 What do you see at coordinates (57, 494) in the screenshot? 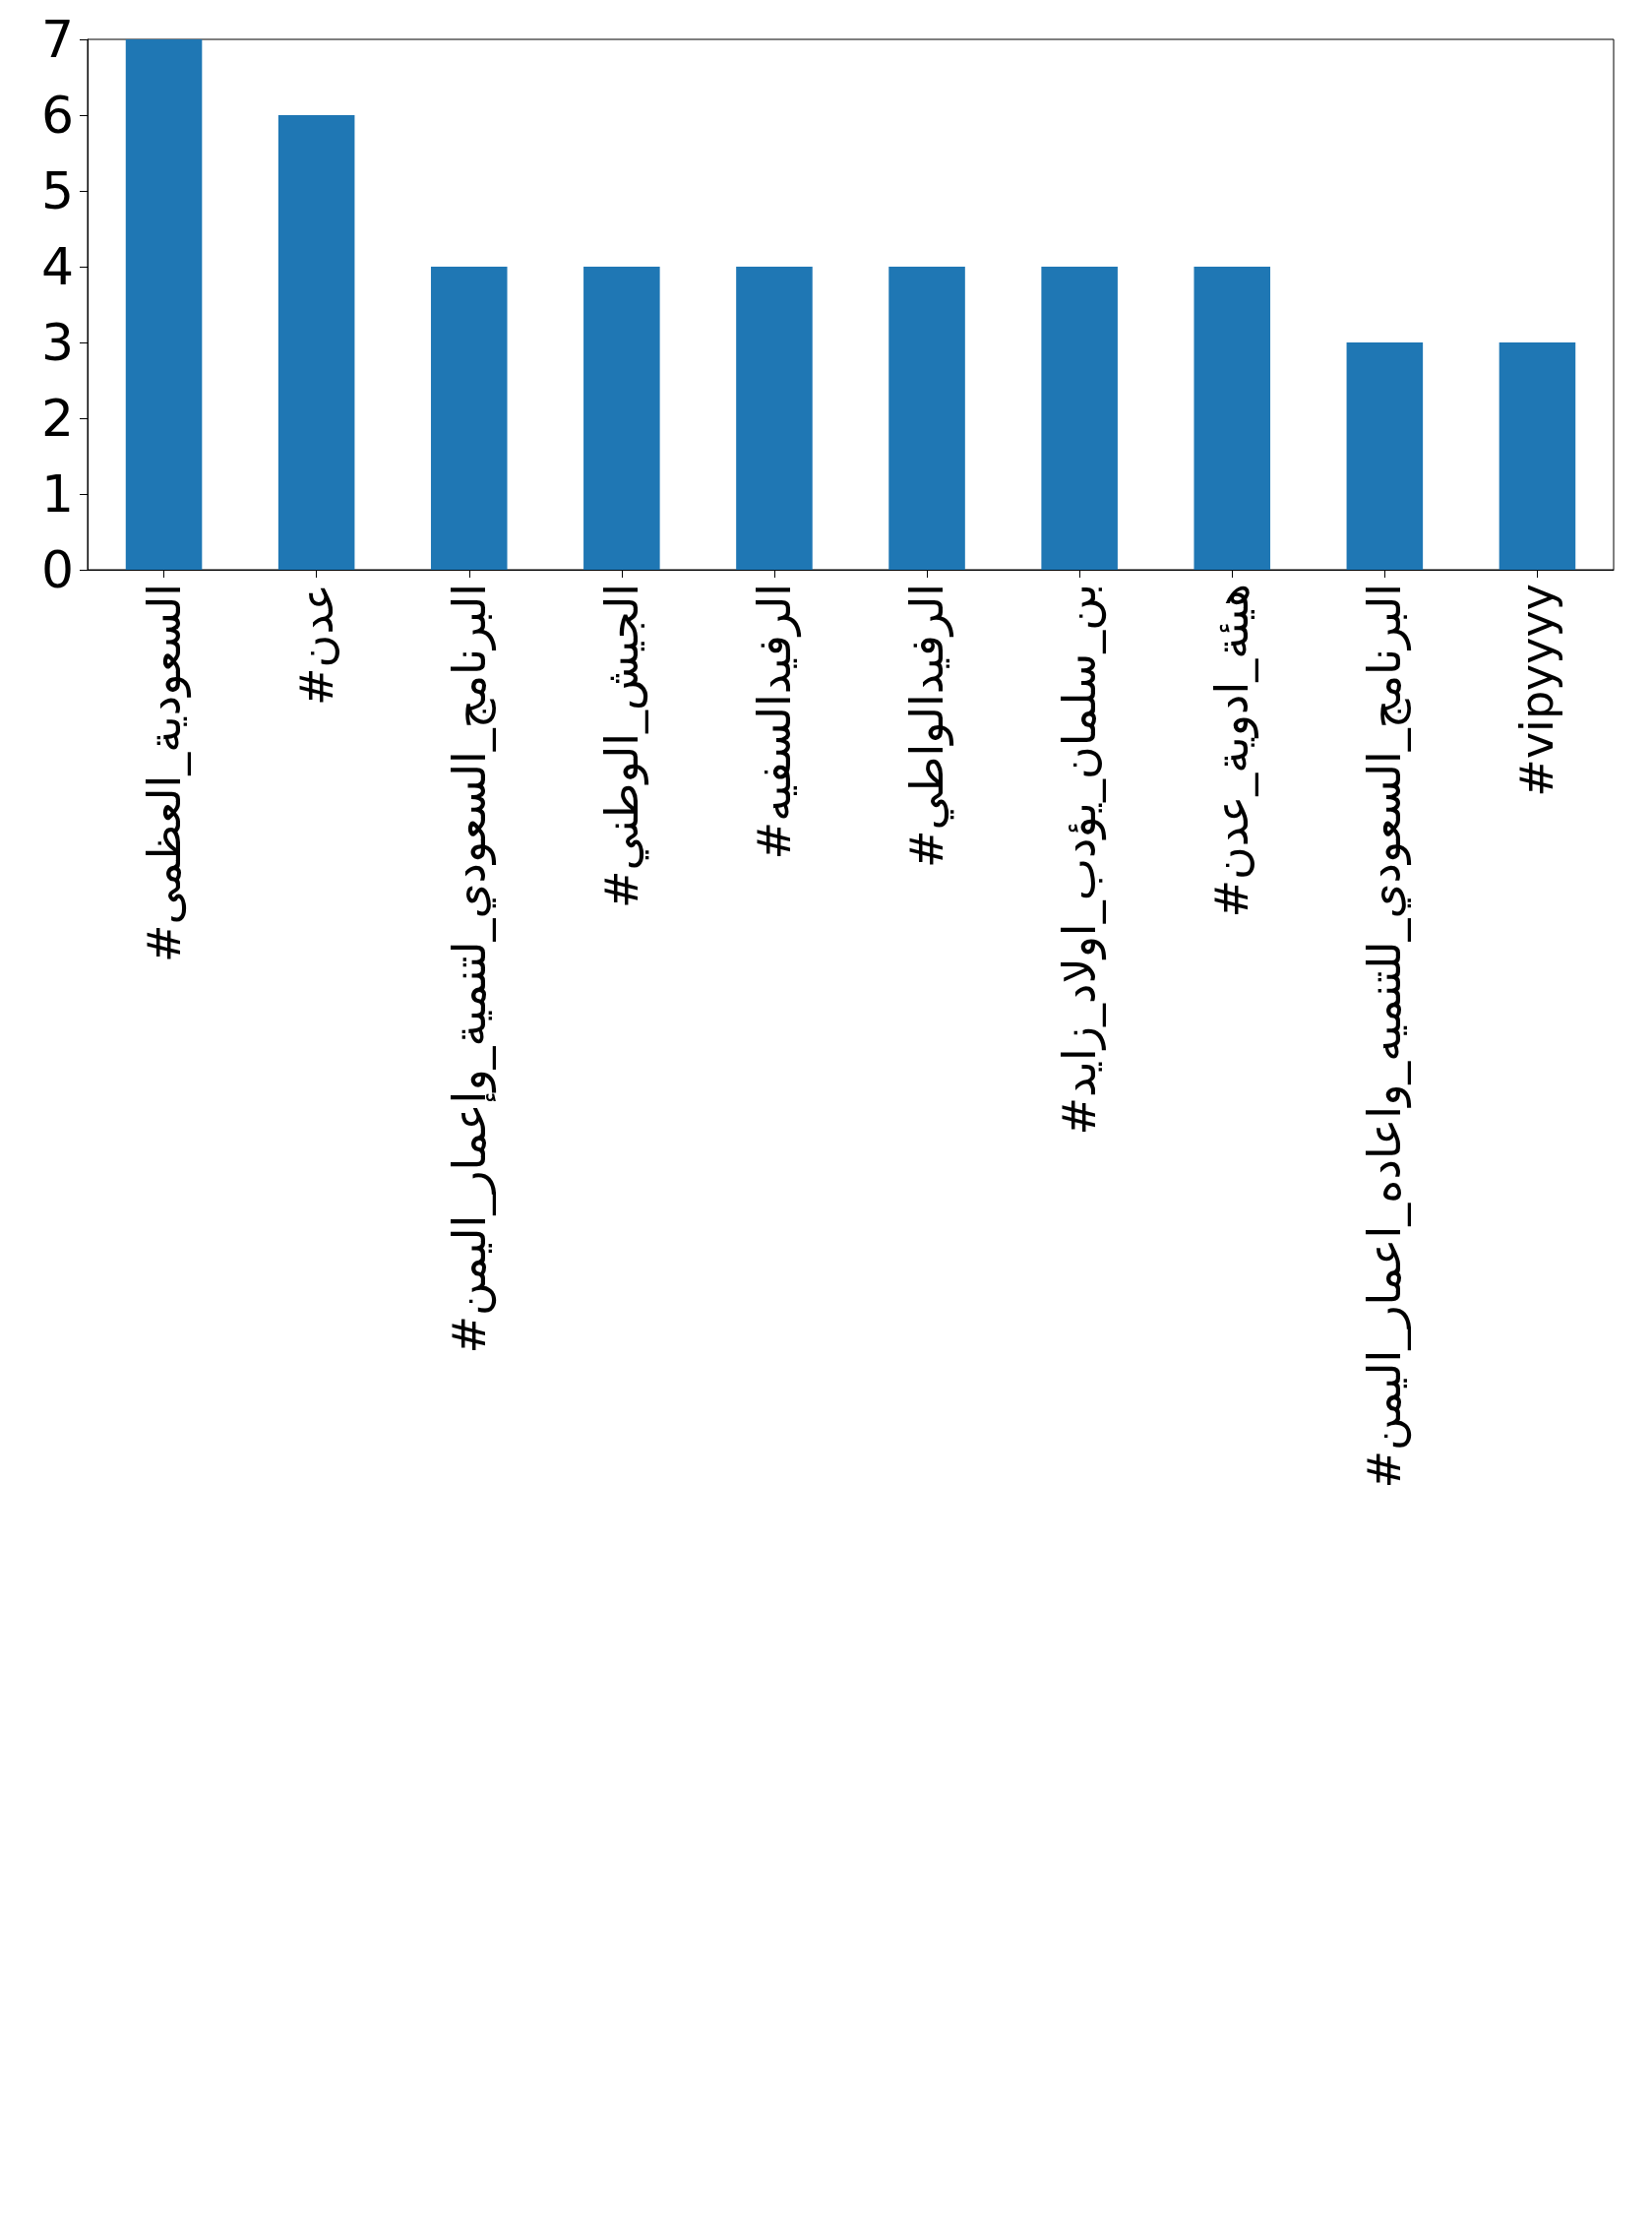
I see `y-tick-label: 1` at bounding box center [57, 494].